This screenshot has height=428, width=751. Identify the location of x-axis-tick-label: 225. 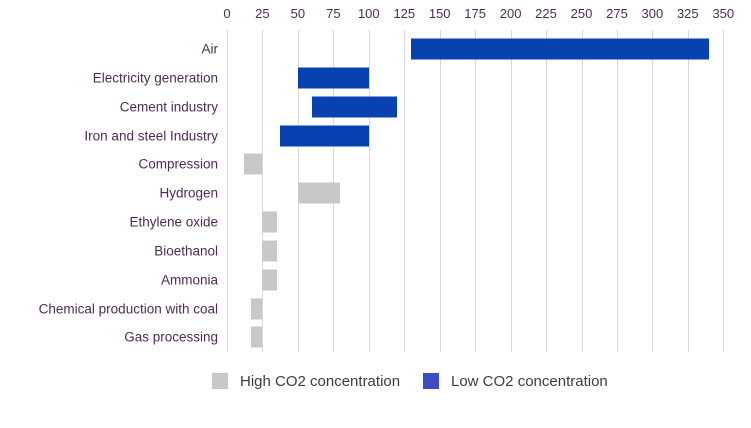
(546, 13).